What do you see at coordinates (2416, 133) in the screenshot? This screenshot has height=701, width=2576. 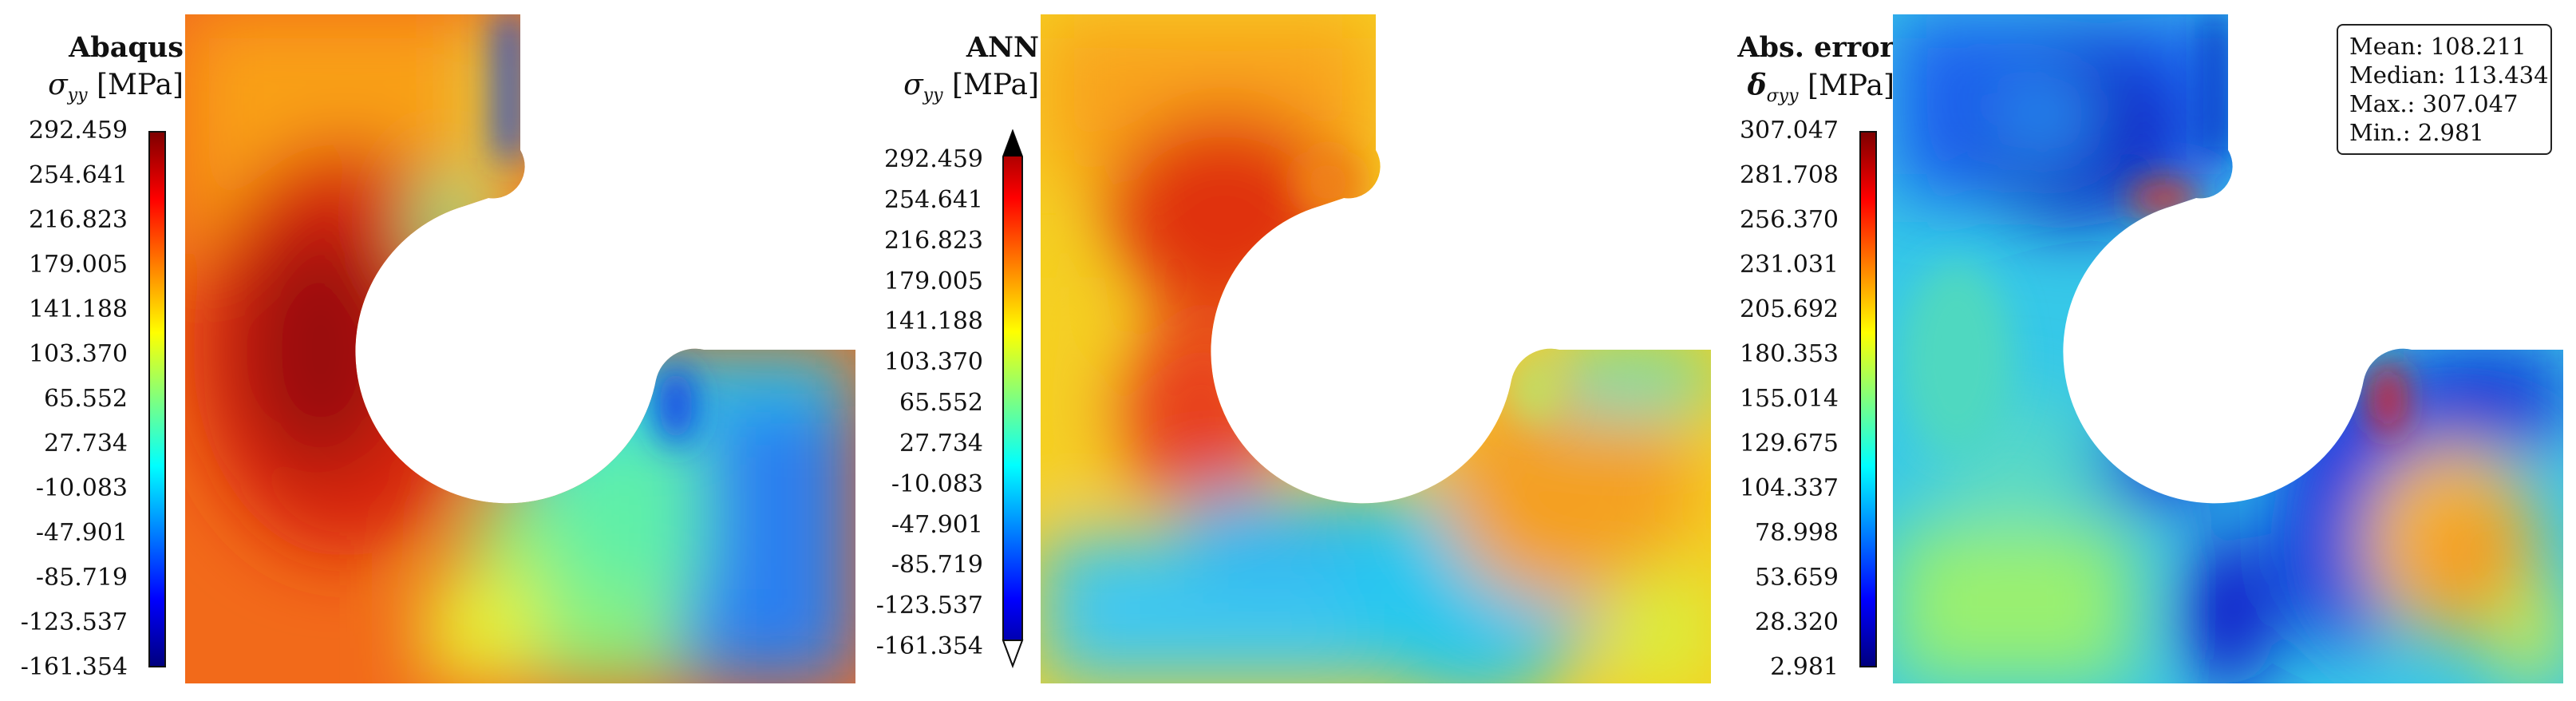 I see `stat-min: Min.: 2.981` at bounding box center [2416, 133].